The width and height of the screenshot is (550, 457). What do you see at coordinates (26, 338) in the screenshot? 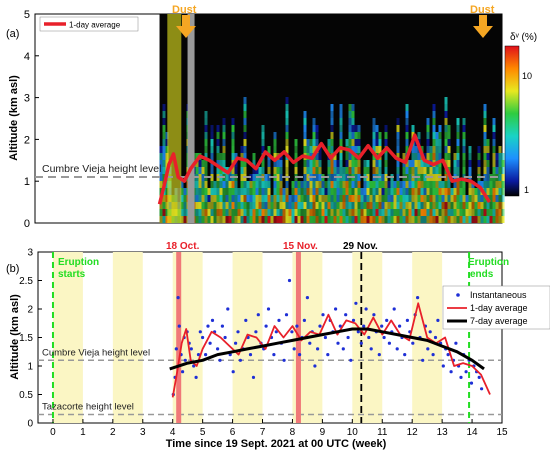
I see `panel-b-y-tick-label: 1.5` at bounding box center [26, 338].